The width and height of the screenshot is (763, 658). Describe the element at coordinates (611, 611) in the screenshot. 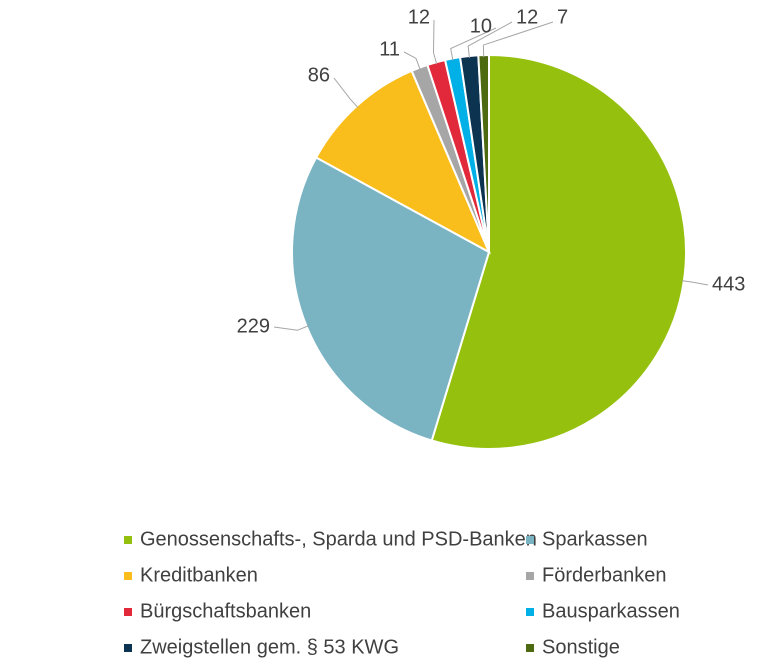

I see `legend-label: Bausparkassen` at that location.